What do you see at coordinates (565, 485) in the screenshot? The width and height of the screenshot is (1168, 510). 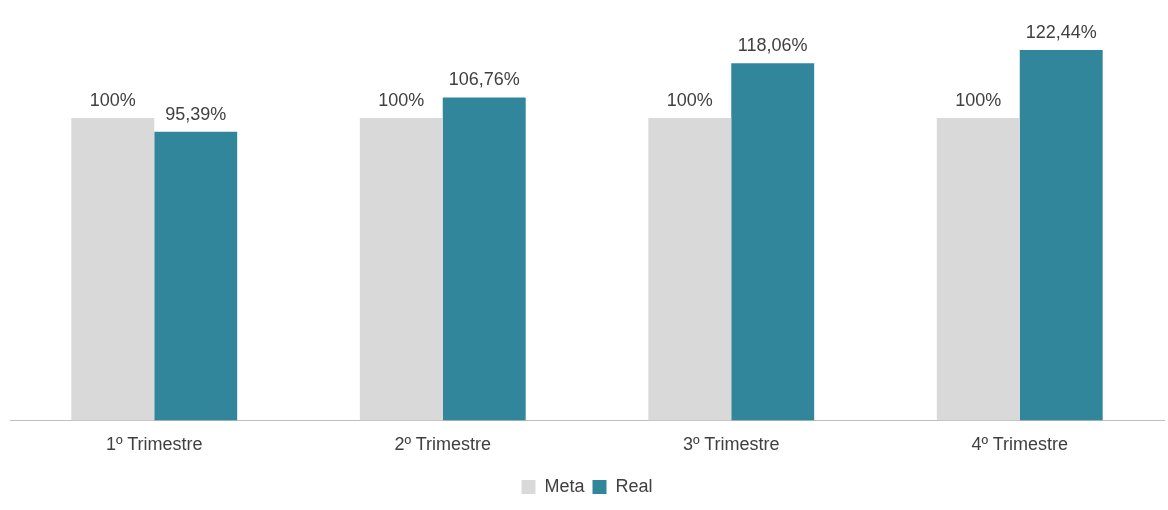 I see `legend-label: Meta` at bounding box center [565, 485].